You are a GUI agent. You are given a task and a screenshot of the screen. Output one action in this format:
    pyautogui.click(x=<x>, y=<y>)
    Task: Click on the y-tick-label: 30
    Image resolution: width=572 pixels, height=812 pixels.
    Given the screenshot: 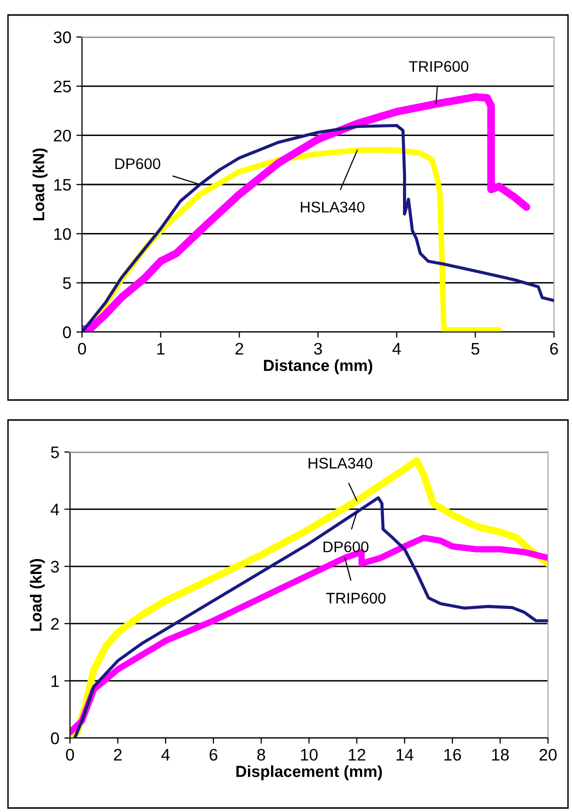 What is the action you would take?
    pyautogui.click(x=62, y=37)
    